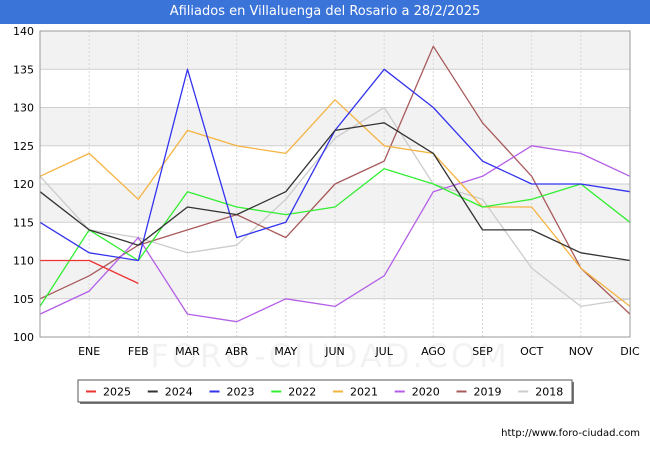  I want to click on y-tick-label: 140, so click(23, 31).